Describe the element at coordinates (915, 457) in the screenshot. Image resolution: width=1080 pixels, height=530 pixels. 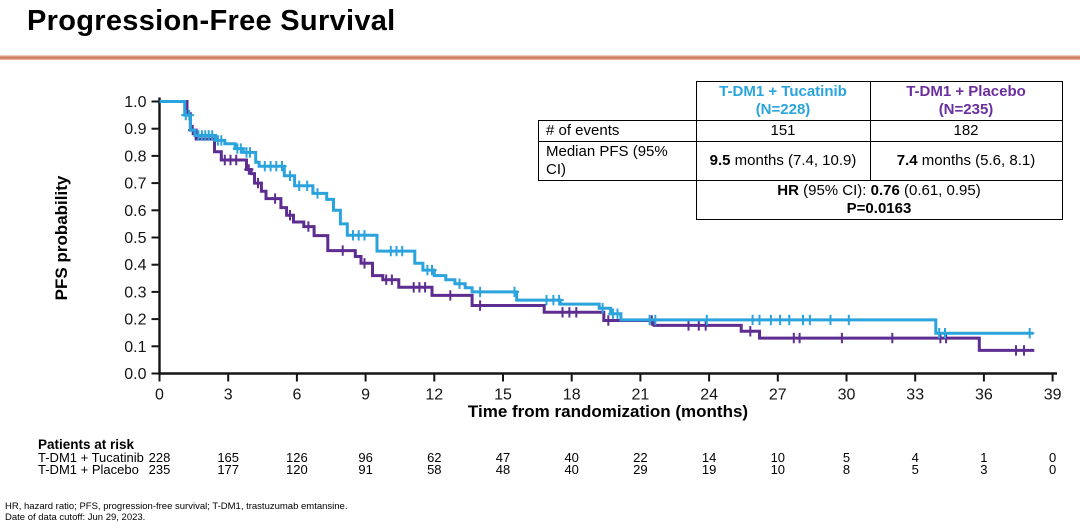
I see `risk-count: 4` at that location.